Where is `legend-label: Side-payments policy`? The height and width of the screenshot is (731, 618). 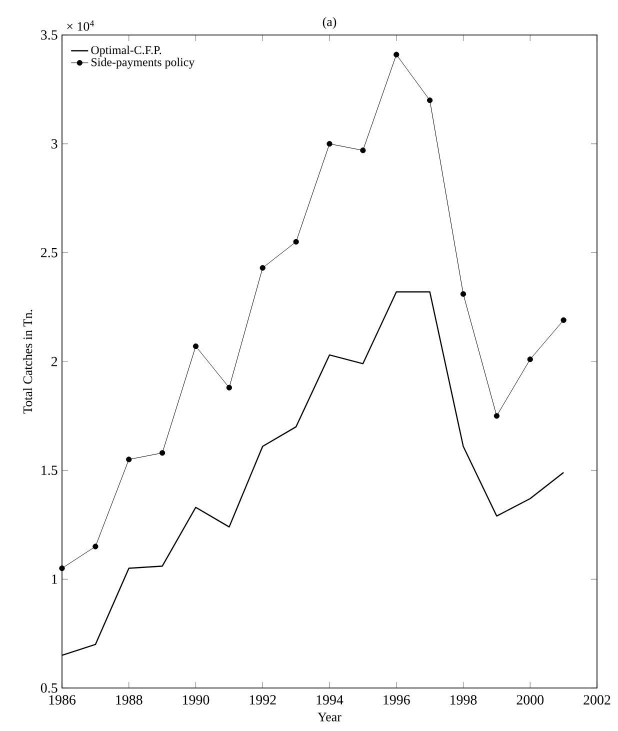
legend-label: Side-payments policy is located at coordinates (143, 63).